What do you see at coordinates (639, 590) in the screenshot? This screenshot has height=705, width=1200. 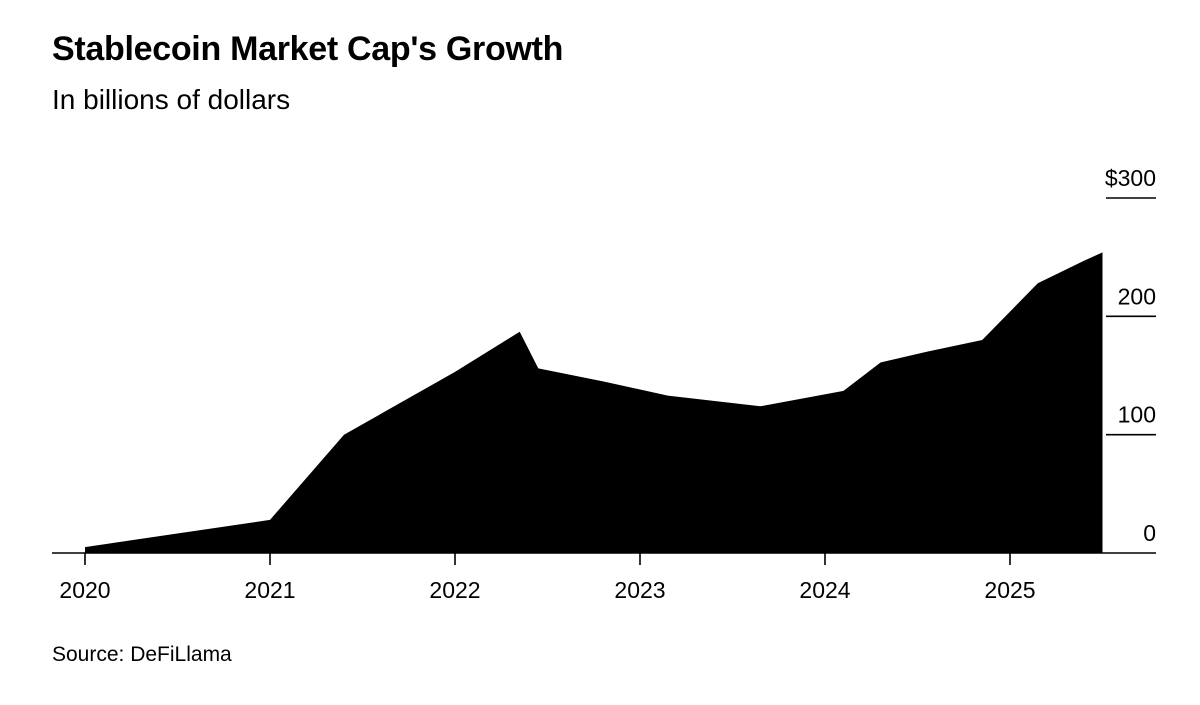 I see `x-tick-label: 2023` at bounding box center [639, 590].